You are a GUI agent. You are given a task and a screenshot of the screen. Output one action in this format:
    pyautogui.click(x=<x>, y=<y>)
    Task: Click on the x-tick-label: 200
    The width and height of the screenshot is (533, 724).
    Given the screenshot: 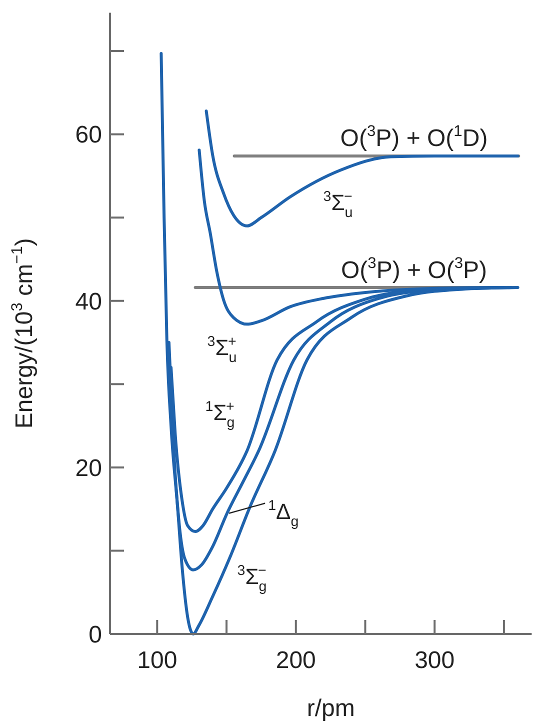 What is the action you would take?
    pyautogui.click(x=296, y=660)
    